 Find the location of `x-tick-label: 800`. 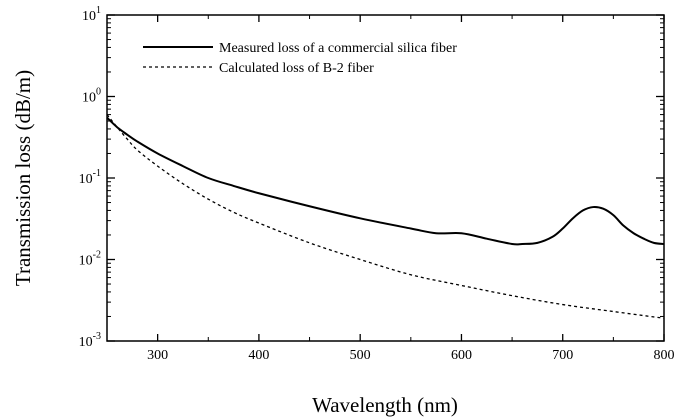

x-tick-label: 800 is located at coordinates (664, 355).